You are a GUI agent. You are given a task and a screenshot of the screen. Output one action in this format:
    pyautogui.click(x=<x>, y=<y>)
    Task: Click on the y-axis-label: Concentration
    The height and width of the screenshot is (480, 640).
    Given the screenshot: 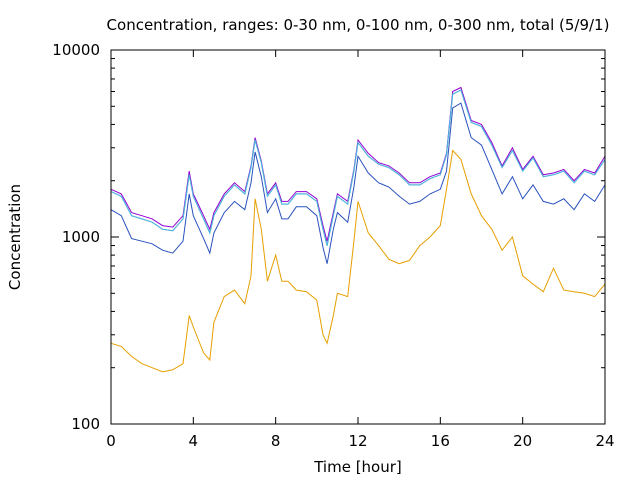 What is the action you would take?
    pyautogui.click(x=15, y=237)
    